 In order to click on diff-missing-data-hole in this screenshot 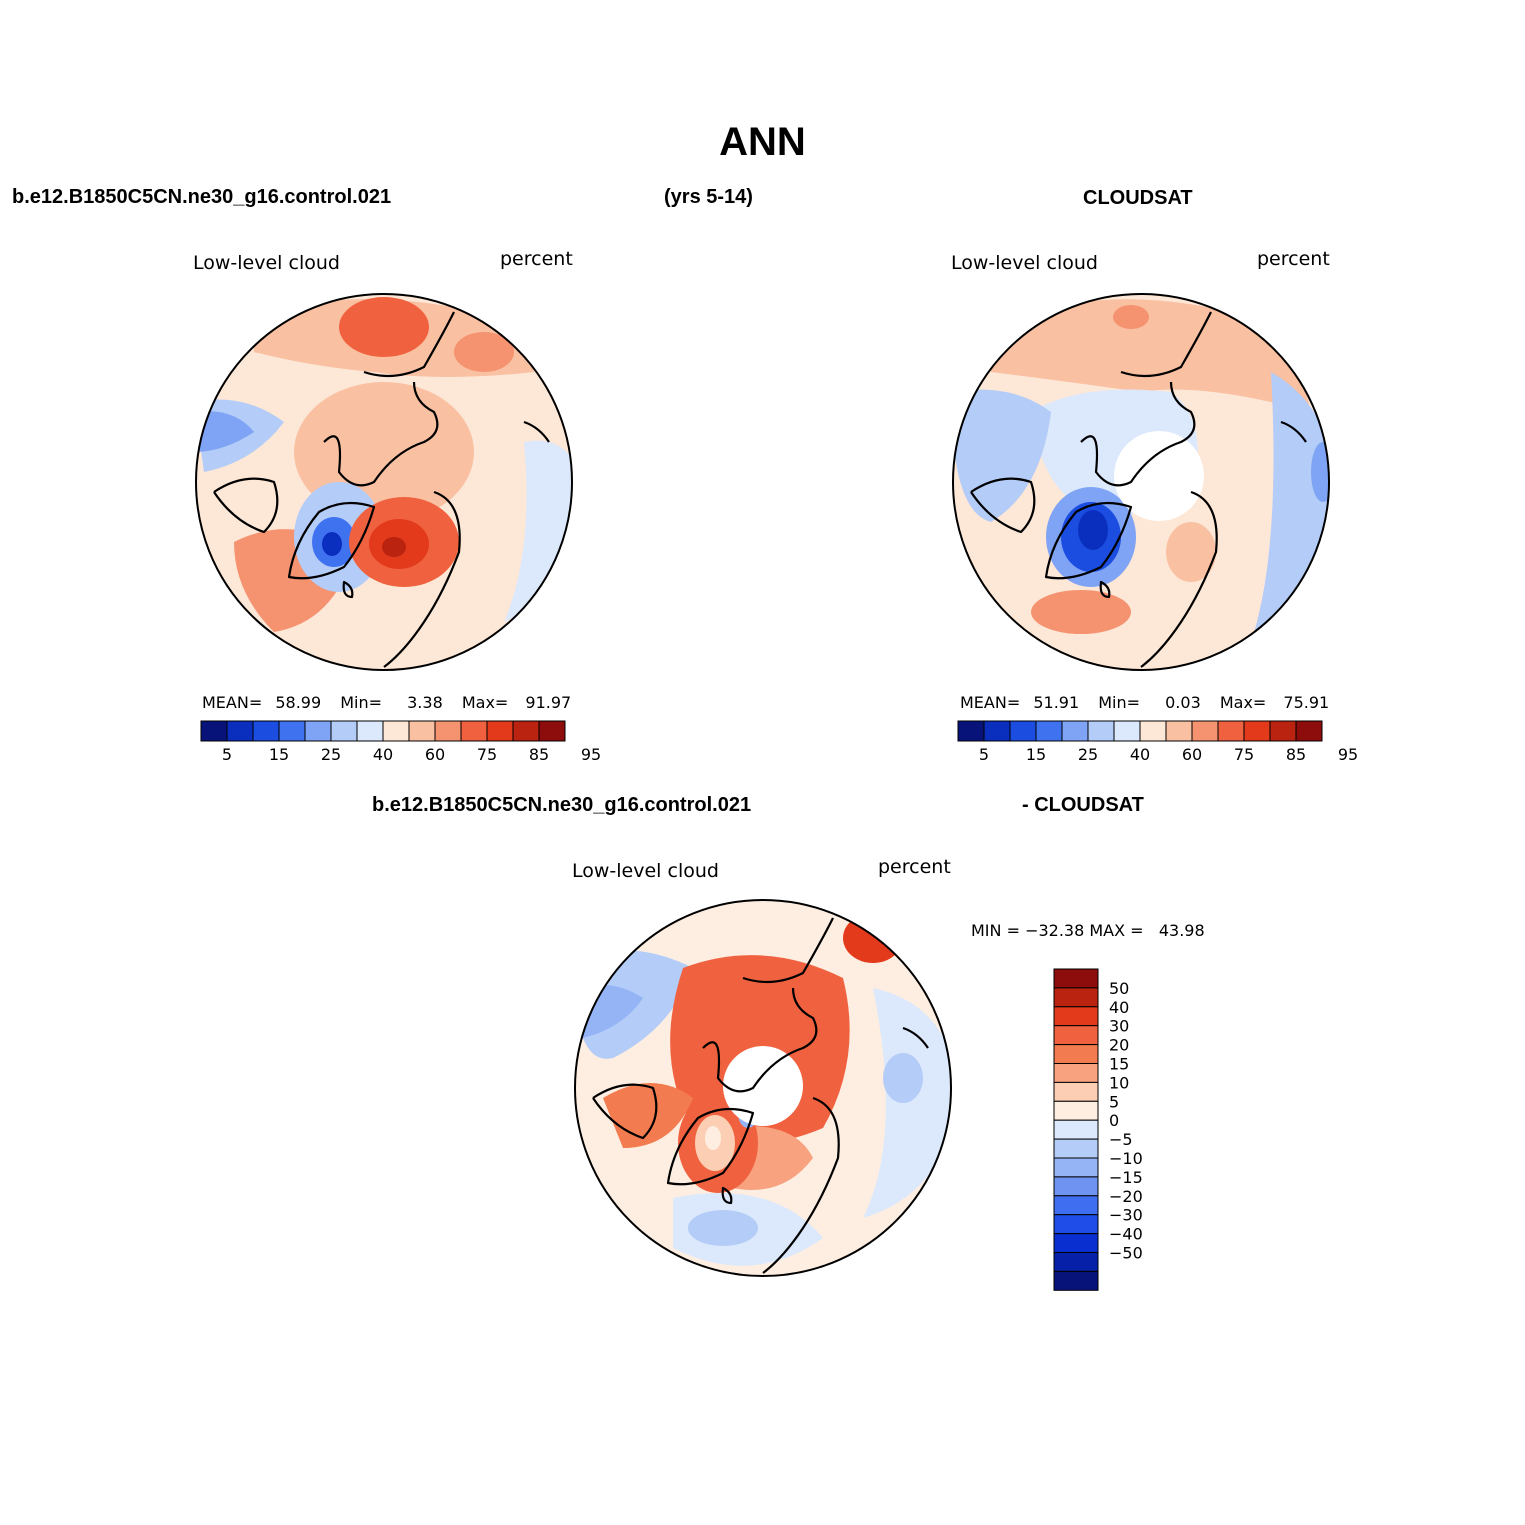, I will do `click(763, 1086)`.